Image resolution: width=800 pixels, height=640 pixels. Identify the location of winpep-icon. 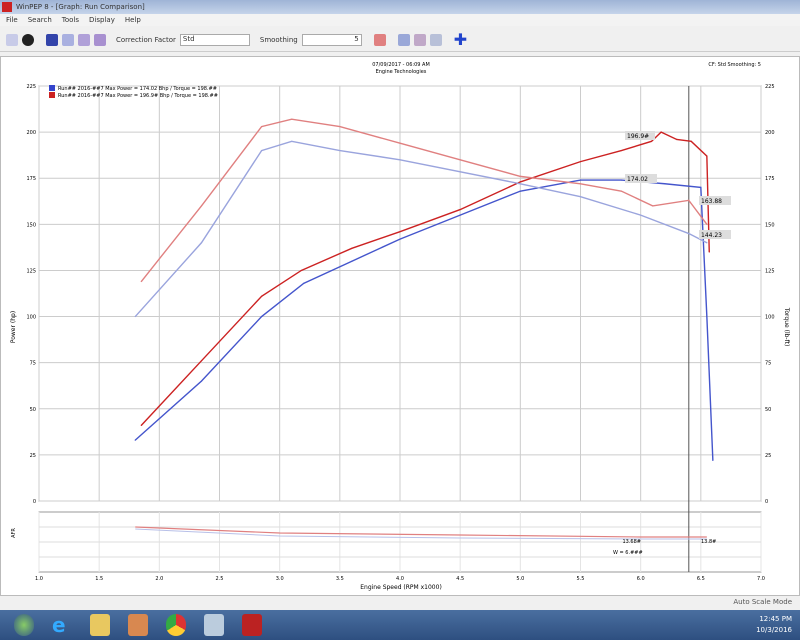
(252, 625).